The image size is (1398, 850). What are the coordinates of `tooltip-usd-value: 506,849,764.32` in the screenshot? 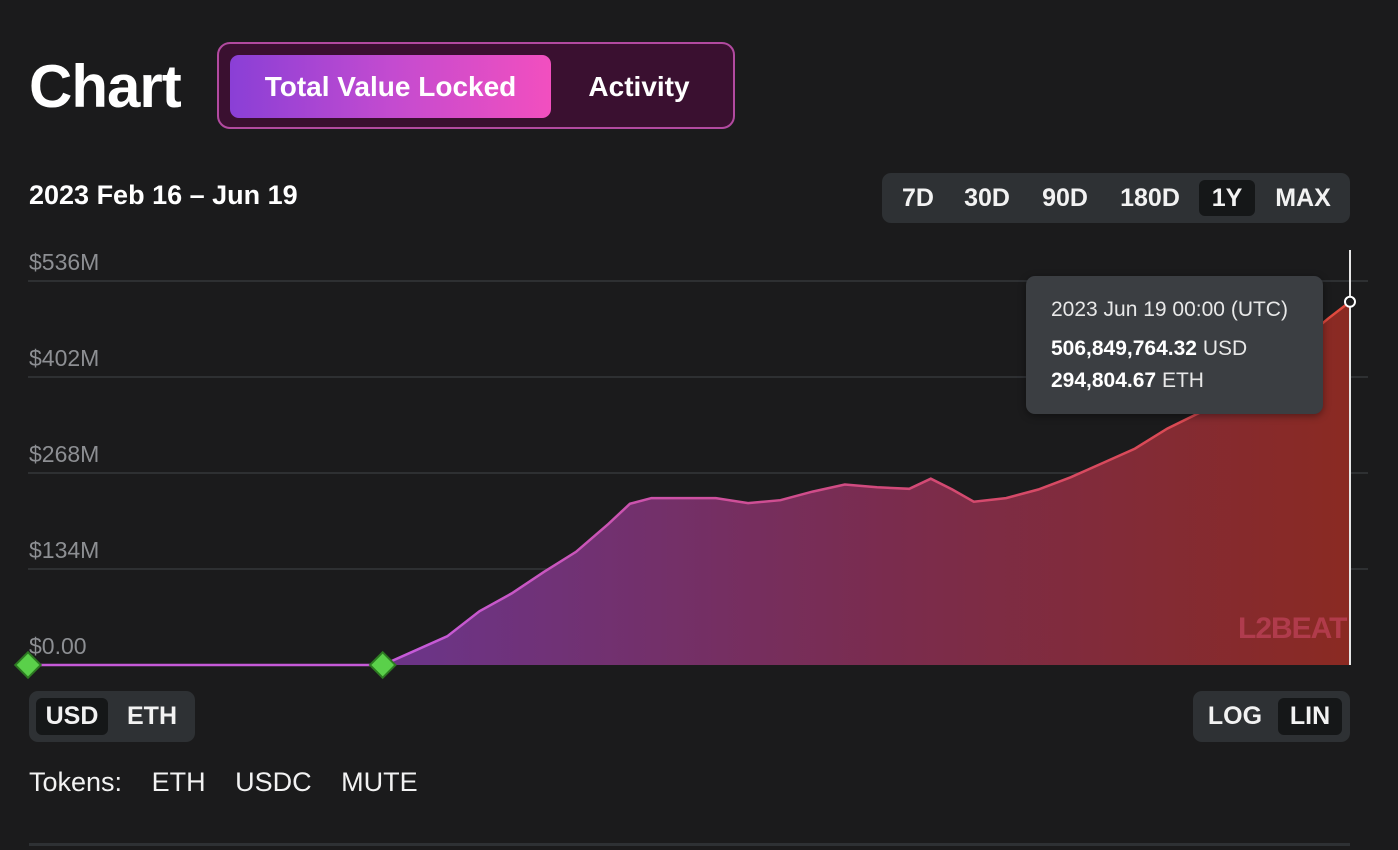 It's located at (1124, 348).